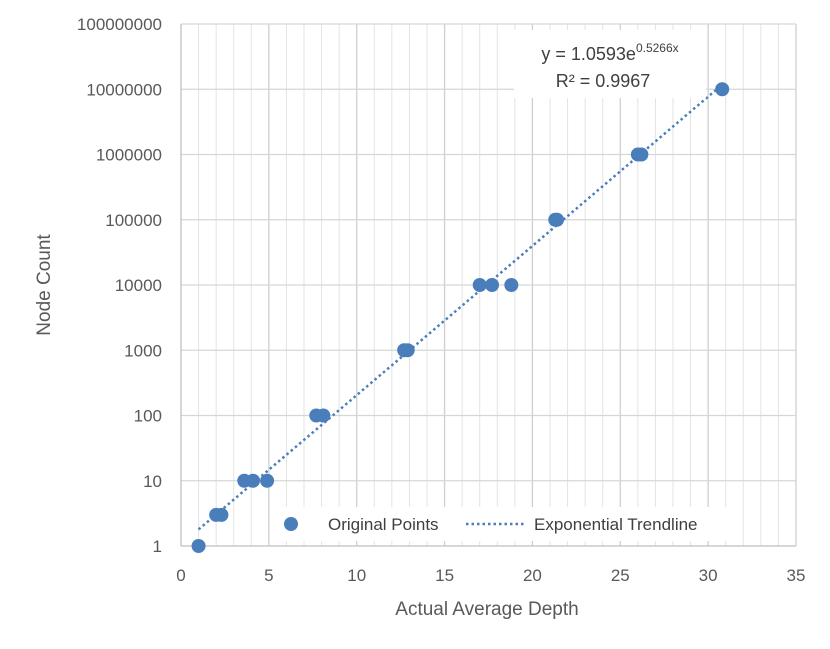 The height and width of the screenshot is (649, 830). What do you see at coordinates (119, 24) in the screenshot?
I see `y-tick-label: 100000000` at bounding box center [119, 24].